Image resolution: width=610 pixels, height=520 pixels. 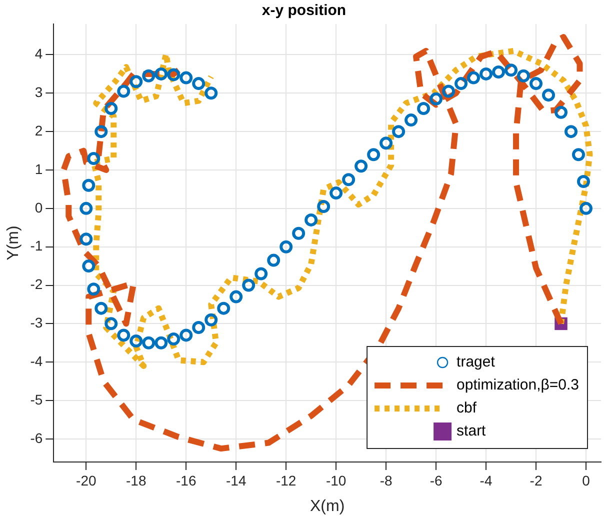 I want to click on x-tick-label: -10, so click(x=336, y=480).